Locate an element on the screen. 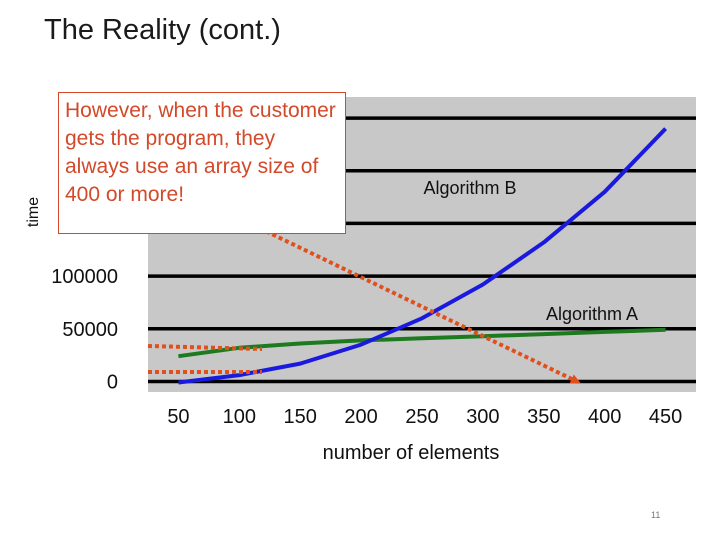 The image size is (720, 540). x-axis-ticks: 50 100 150 200 250 300 350 400 450 is located at coordinates (424, 417).